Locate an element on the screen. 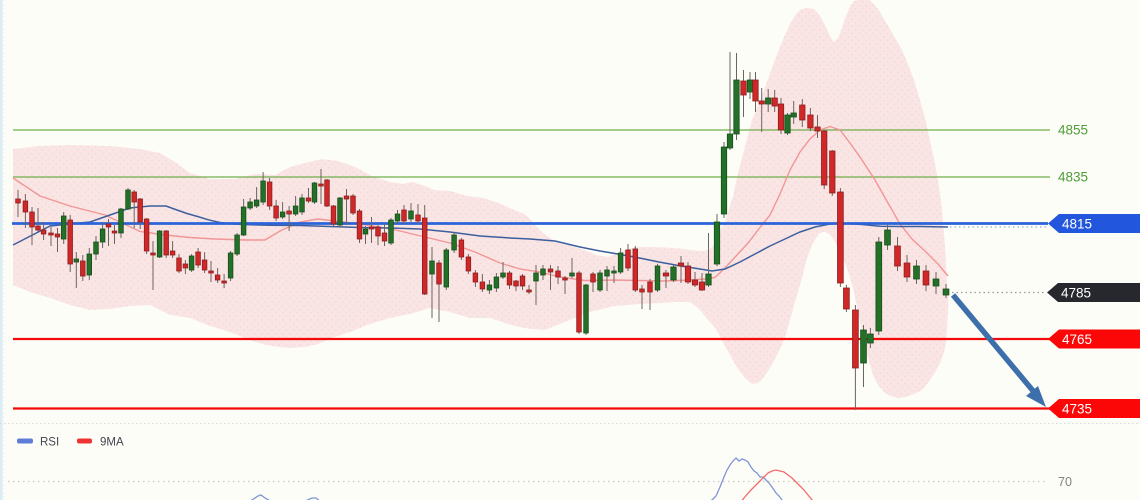 The width and height of the screenshot is (1140, 500). svg-text: 4765 is located at coordinates (1077, 339).